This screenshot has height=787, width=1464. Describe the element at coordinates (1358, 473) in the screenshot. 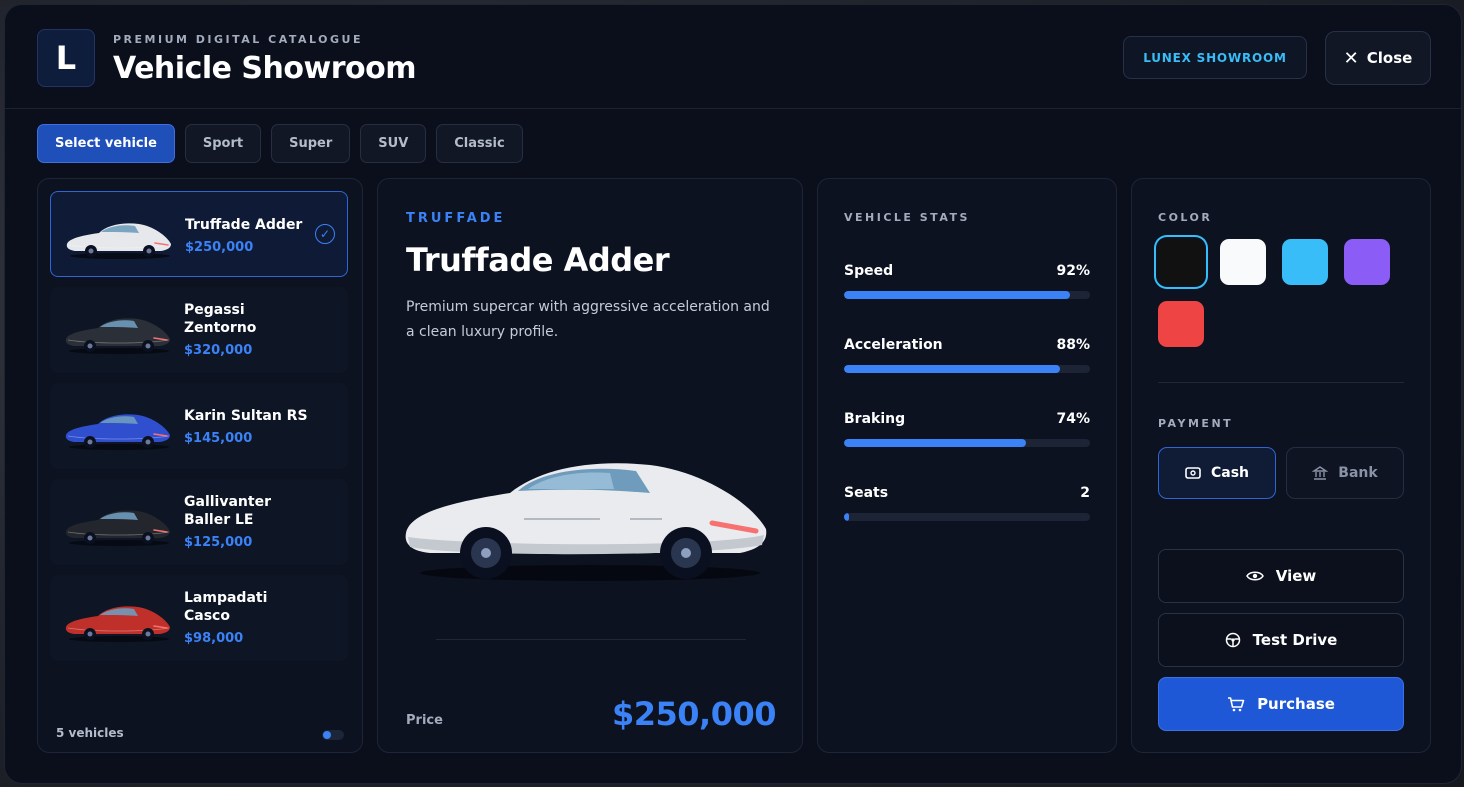

I see `payment-label: Bank` at that location.